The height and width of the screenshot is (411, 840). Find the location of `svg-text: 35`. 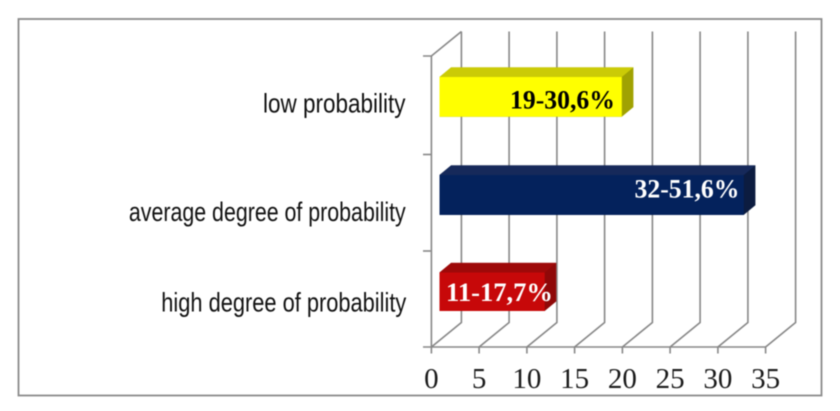

svg-text: 35 is located at coordinates (765, 379).